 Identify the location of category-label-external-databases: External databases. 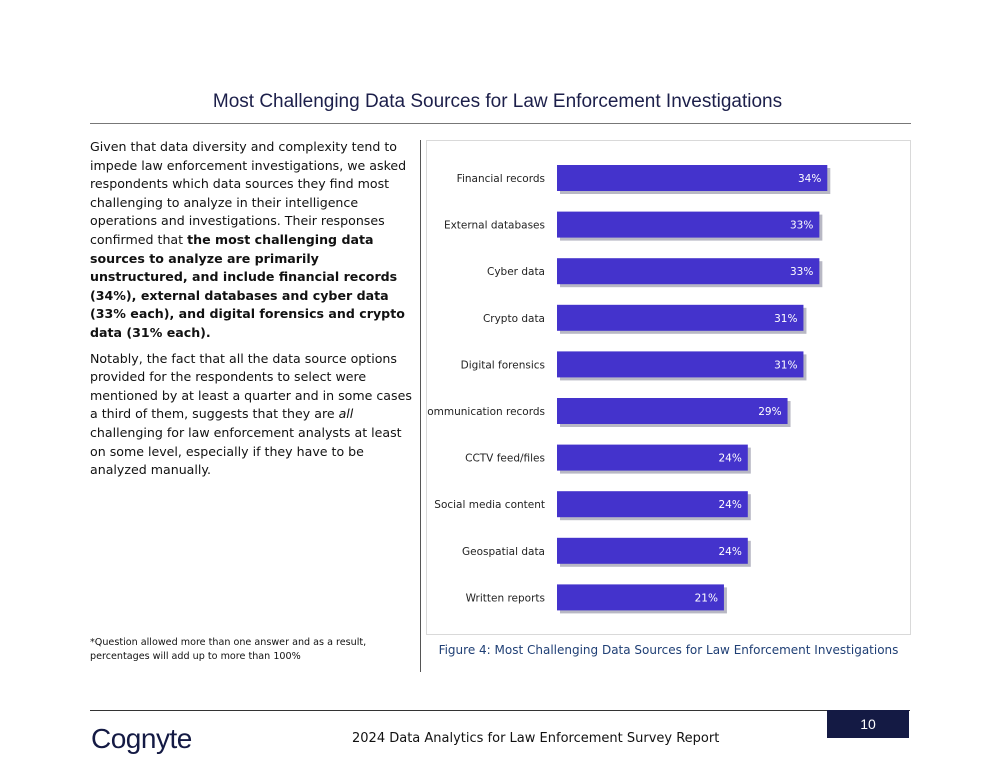
(494, 226).